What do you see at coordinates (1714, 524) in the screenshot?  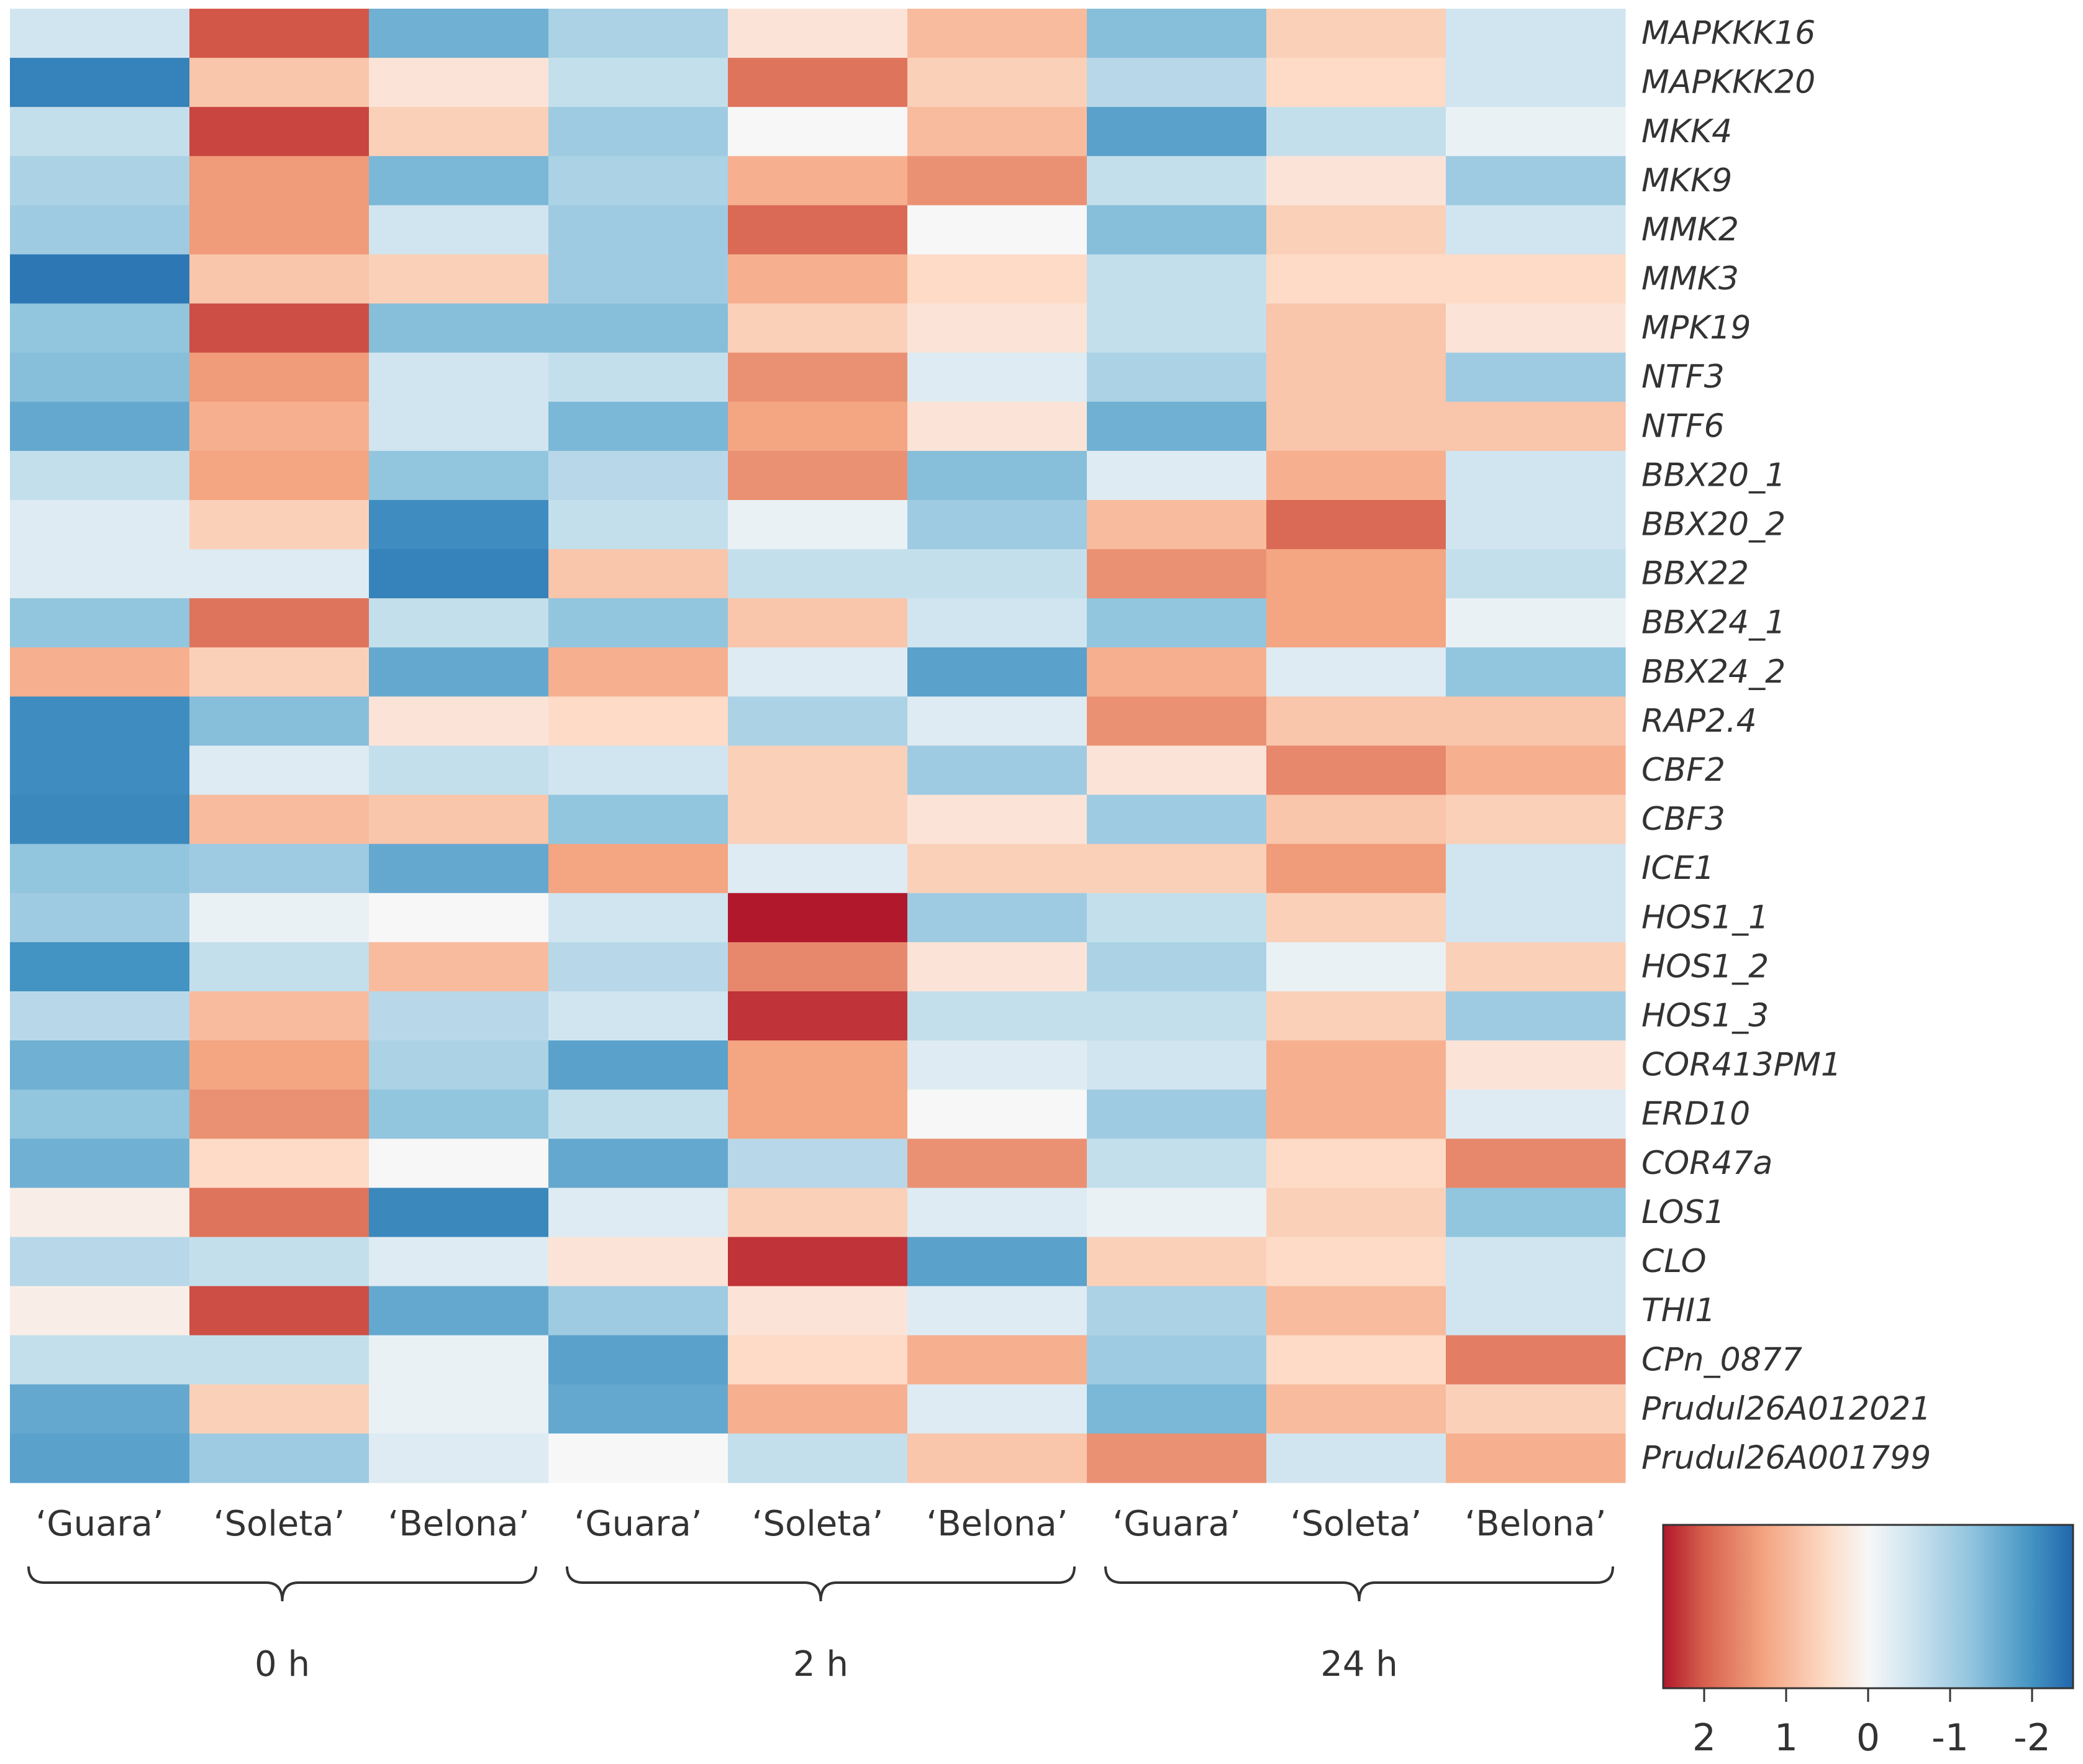 I see `gene-label: BBX20_2` at bounding box center [1714, 524].